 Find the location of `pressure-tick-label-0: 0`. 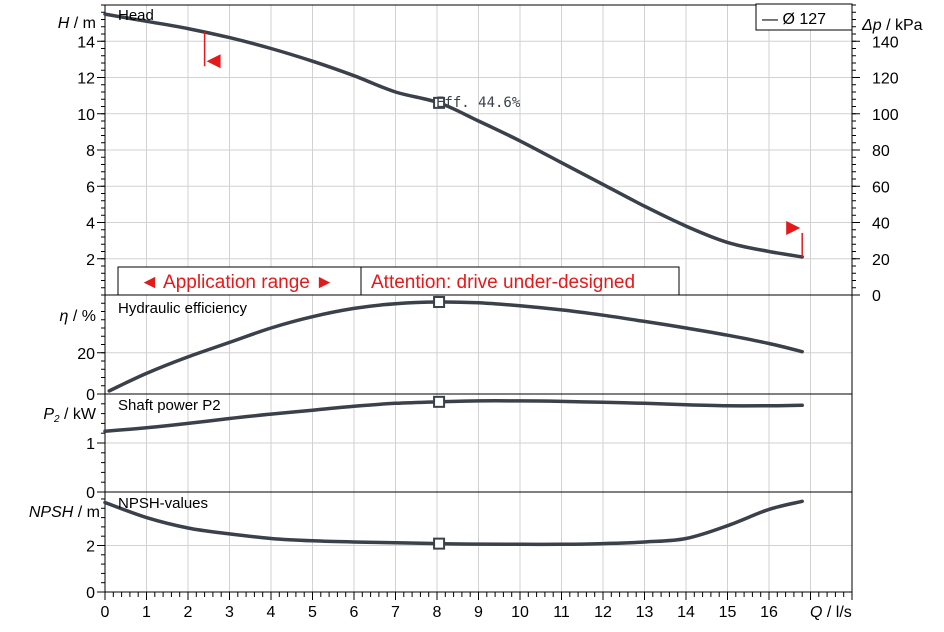

pressure-tick-label-0: 0 is located at coordinates (876, 296).